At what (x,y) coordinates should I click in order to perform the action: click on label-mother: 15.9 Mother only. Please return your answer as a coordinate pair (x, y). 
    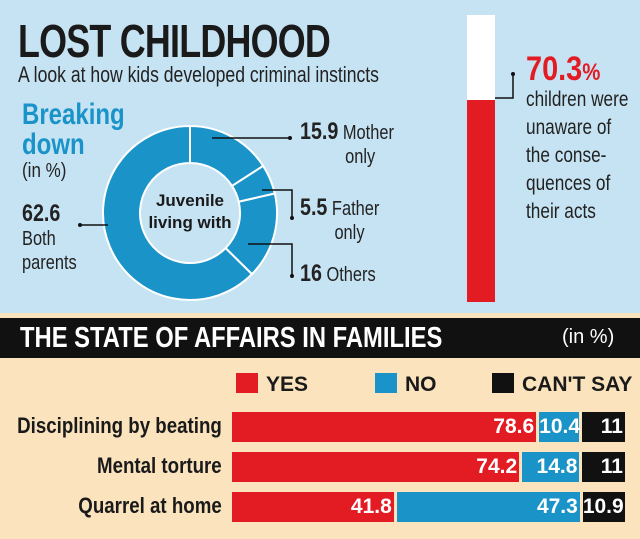
    Looking at the image, I should click on (347, 144).